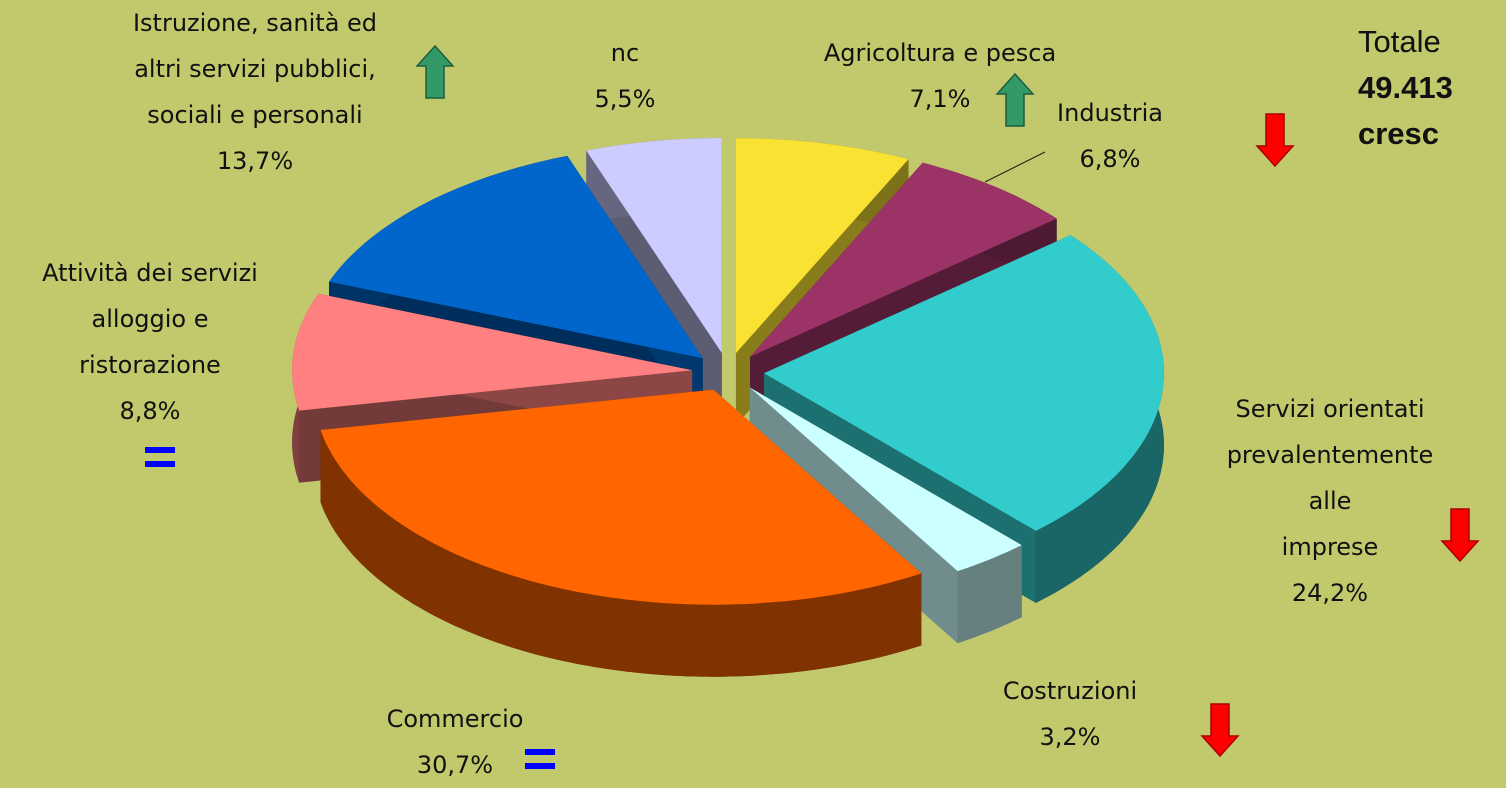  I want to click on slice-label: Industria 6,8%, so click(1110, 136).